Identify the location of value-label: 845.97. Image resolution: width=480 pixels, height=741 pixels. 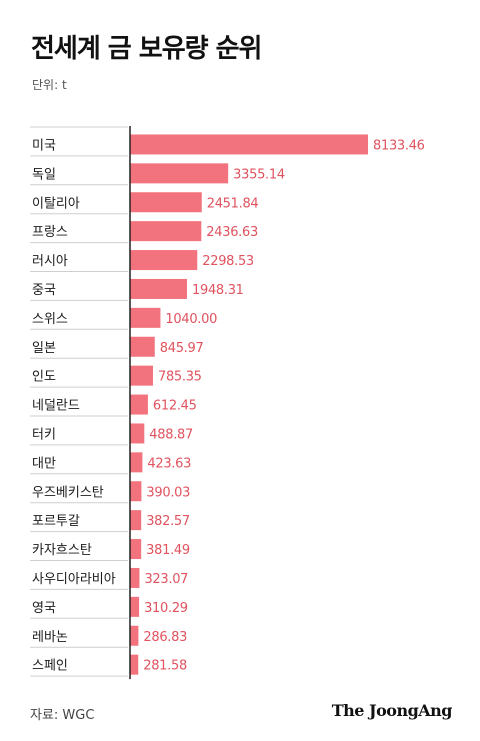
(182, 348).